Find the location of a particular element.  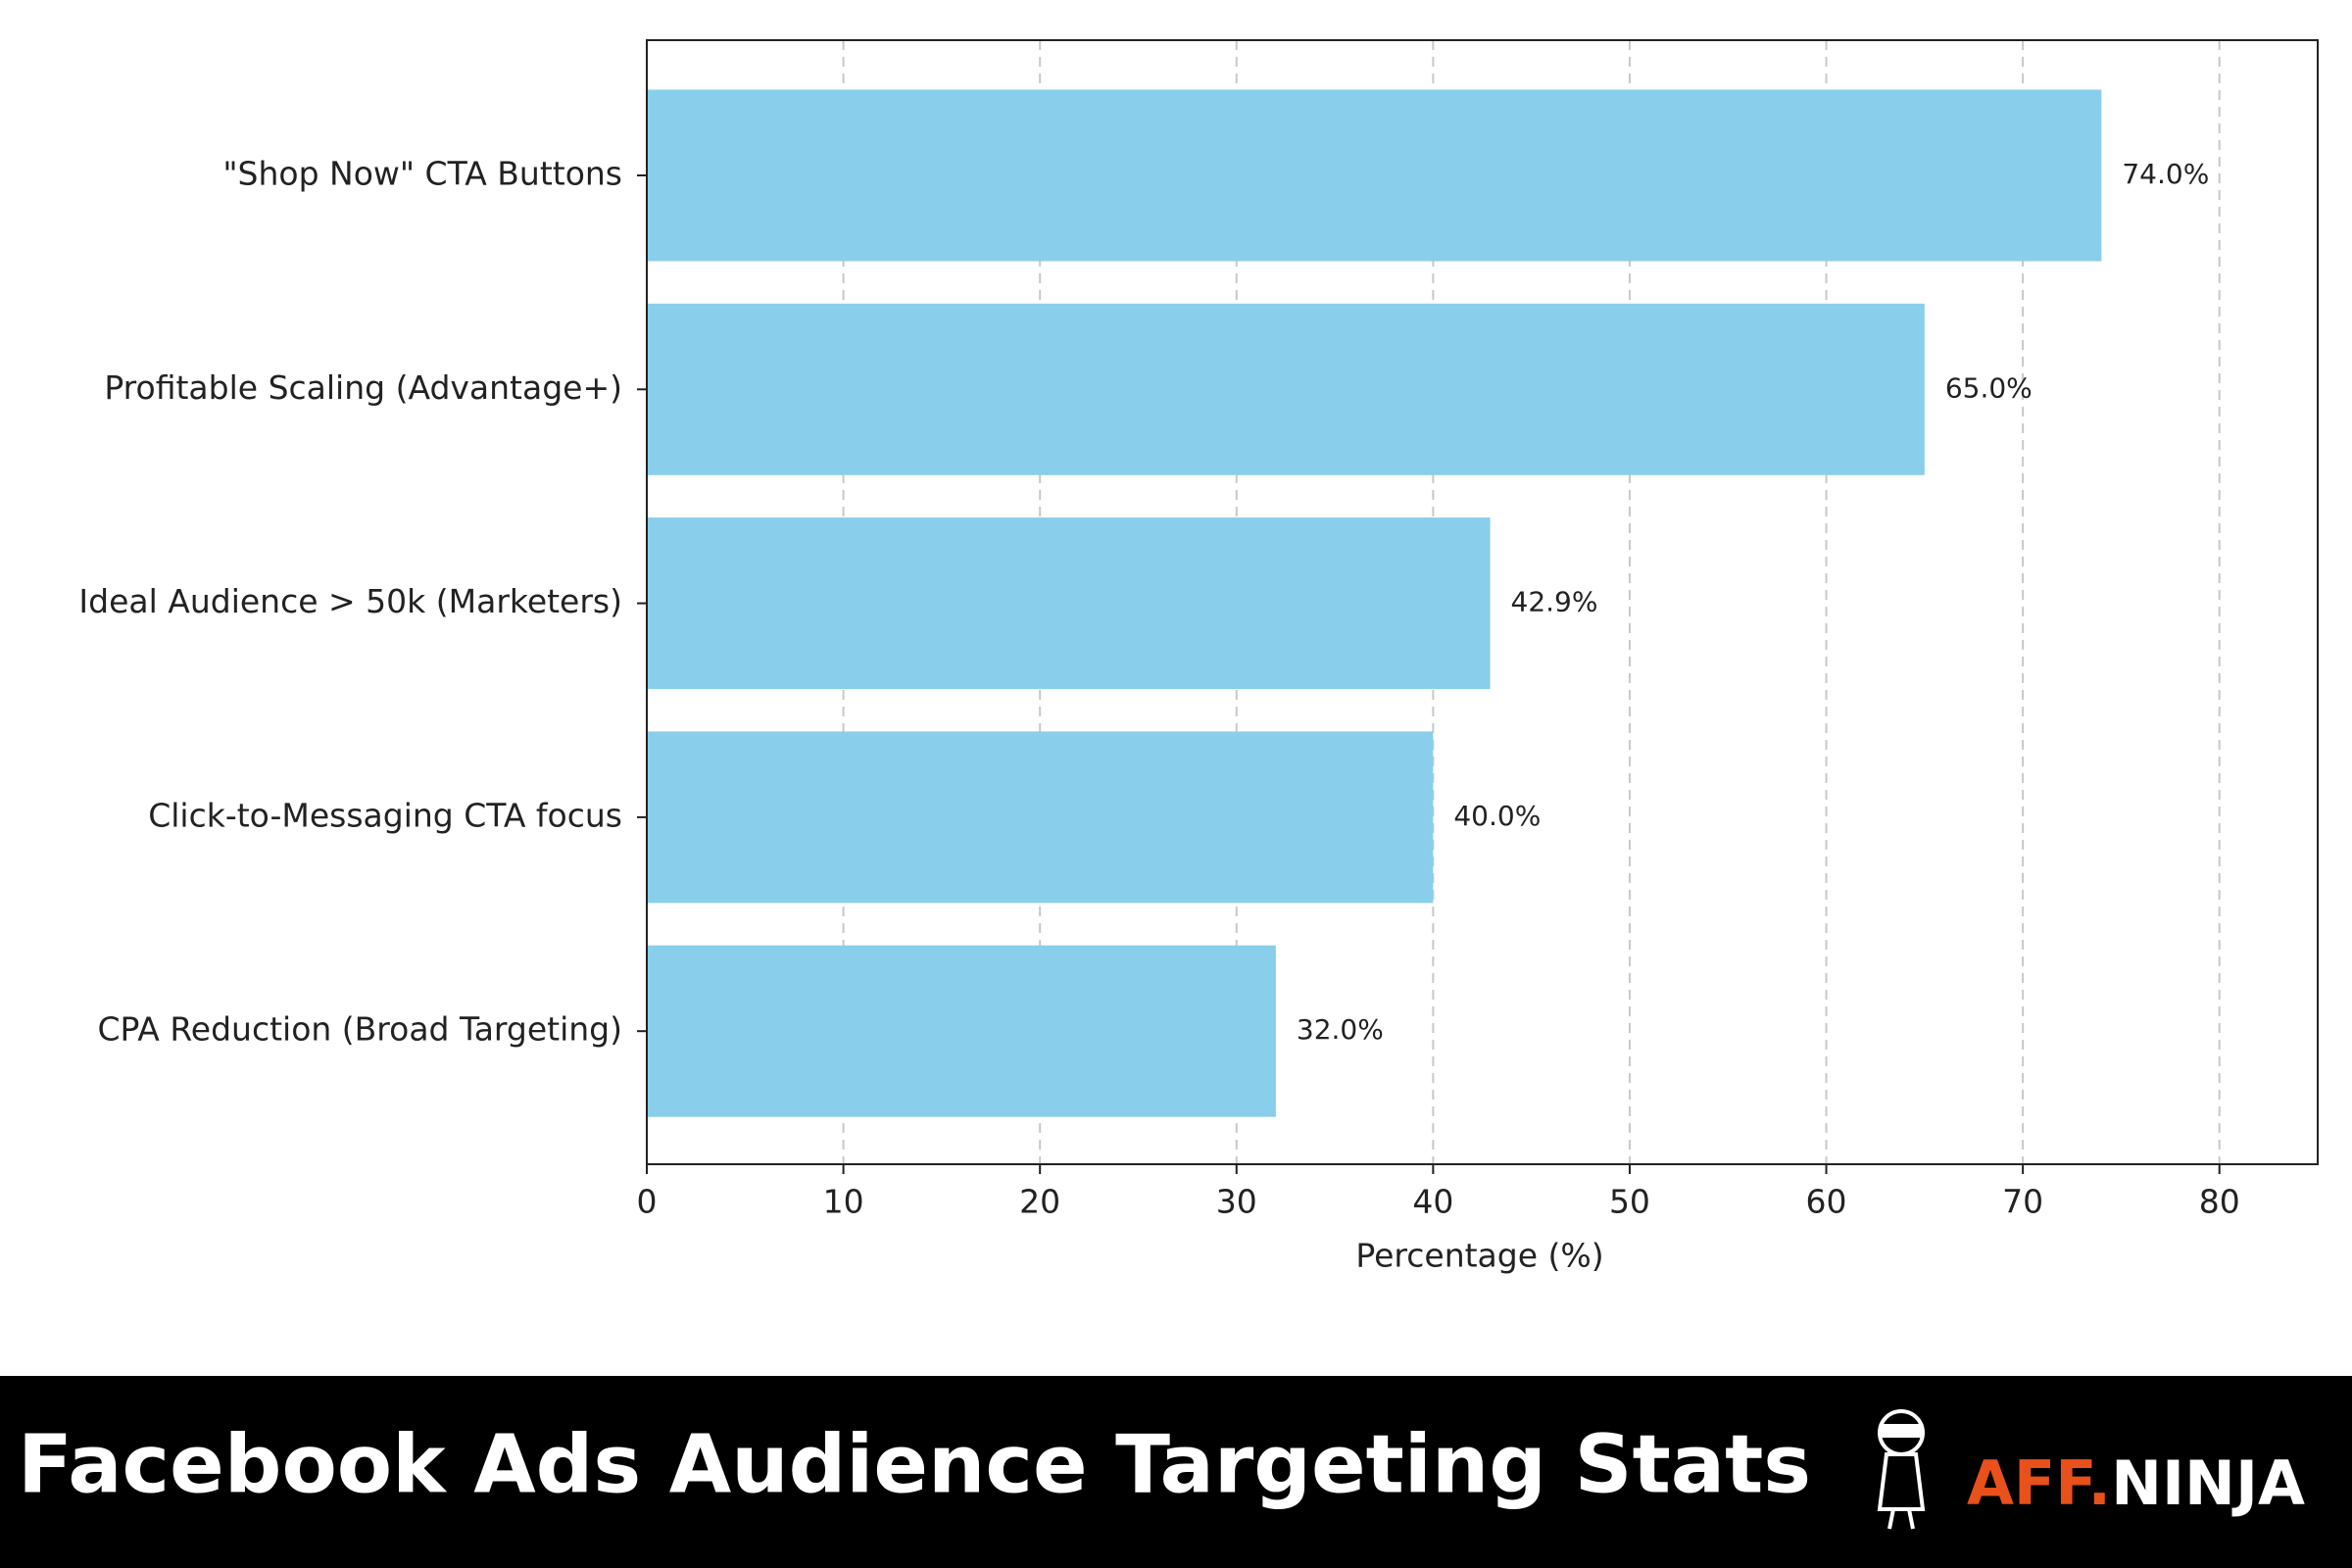

value-label: 65.0% is located at coordinates (1989, 387).